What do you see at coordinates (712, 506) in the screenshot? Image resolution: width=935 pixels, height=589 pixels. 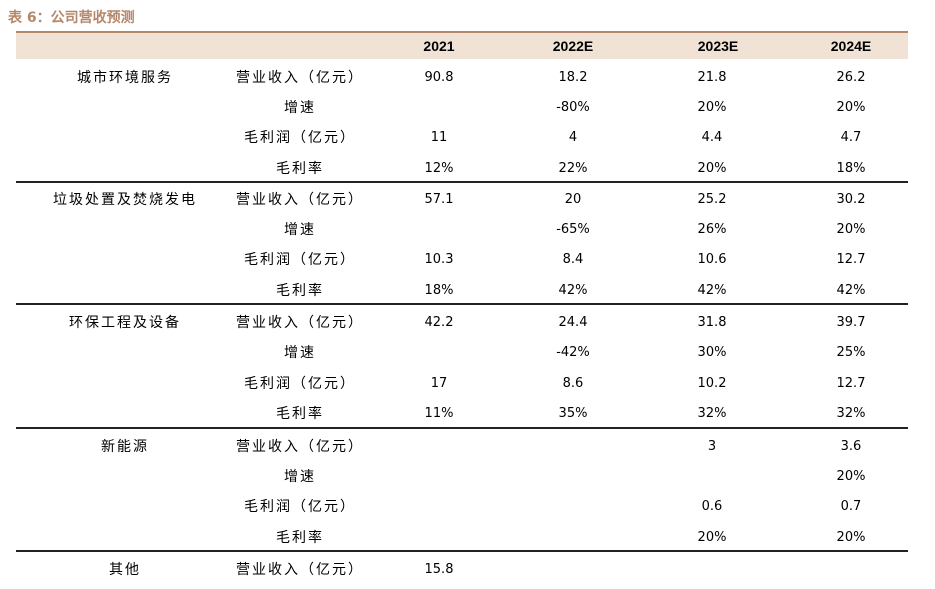 I see `value-cell: 0.6` at bounding box center [712, 506].